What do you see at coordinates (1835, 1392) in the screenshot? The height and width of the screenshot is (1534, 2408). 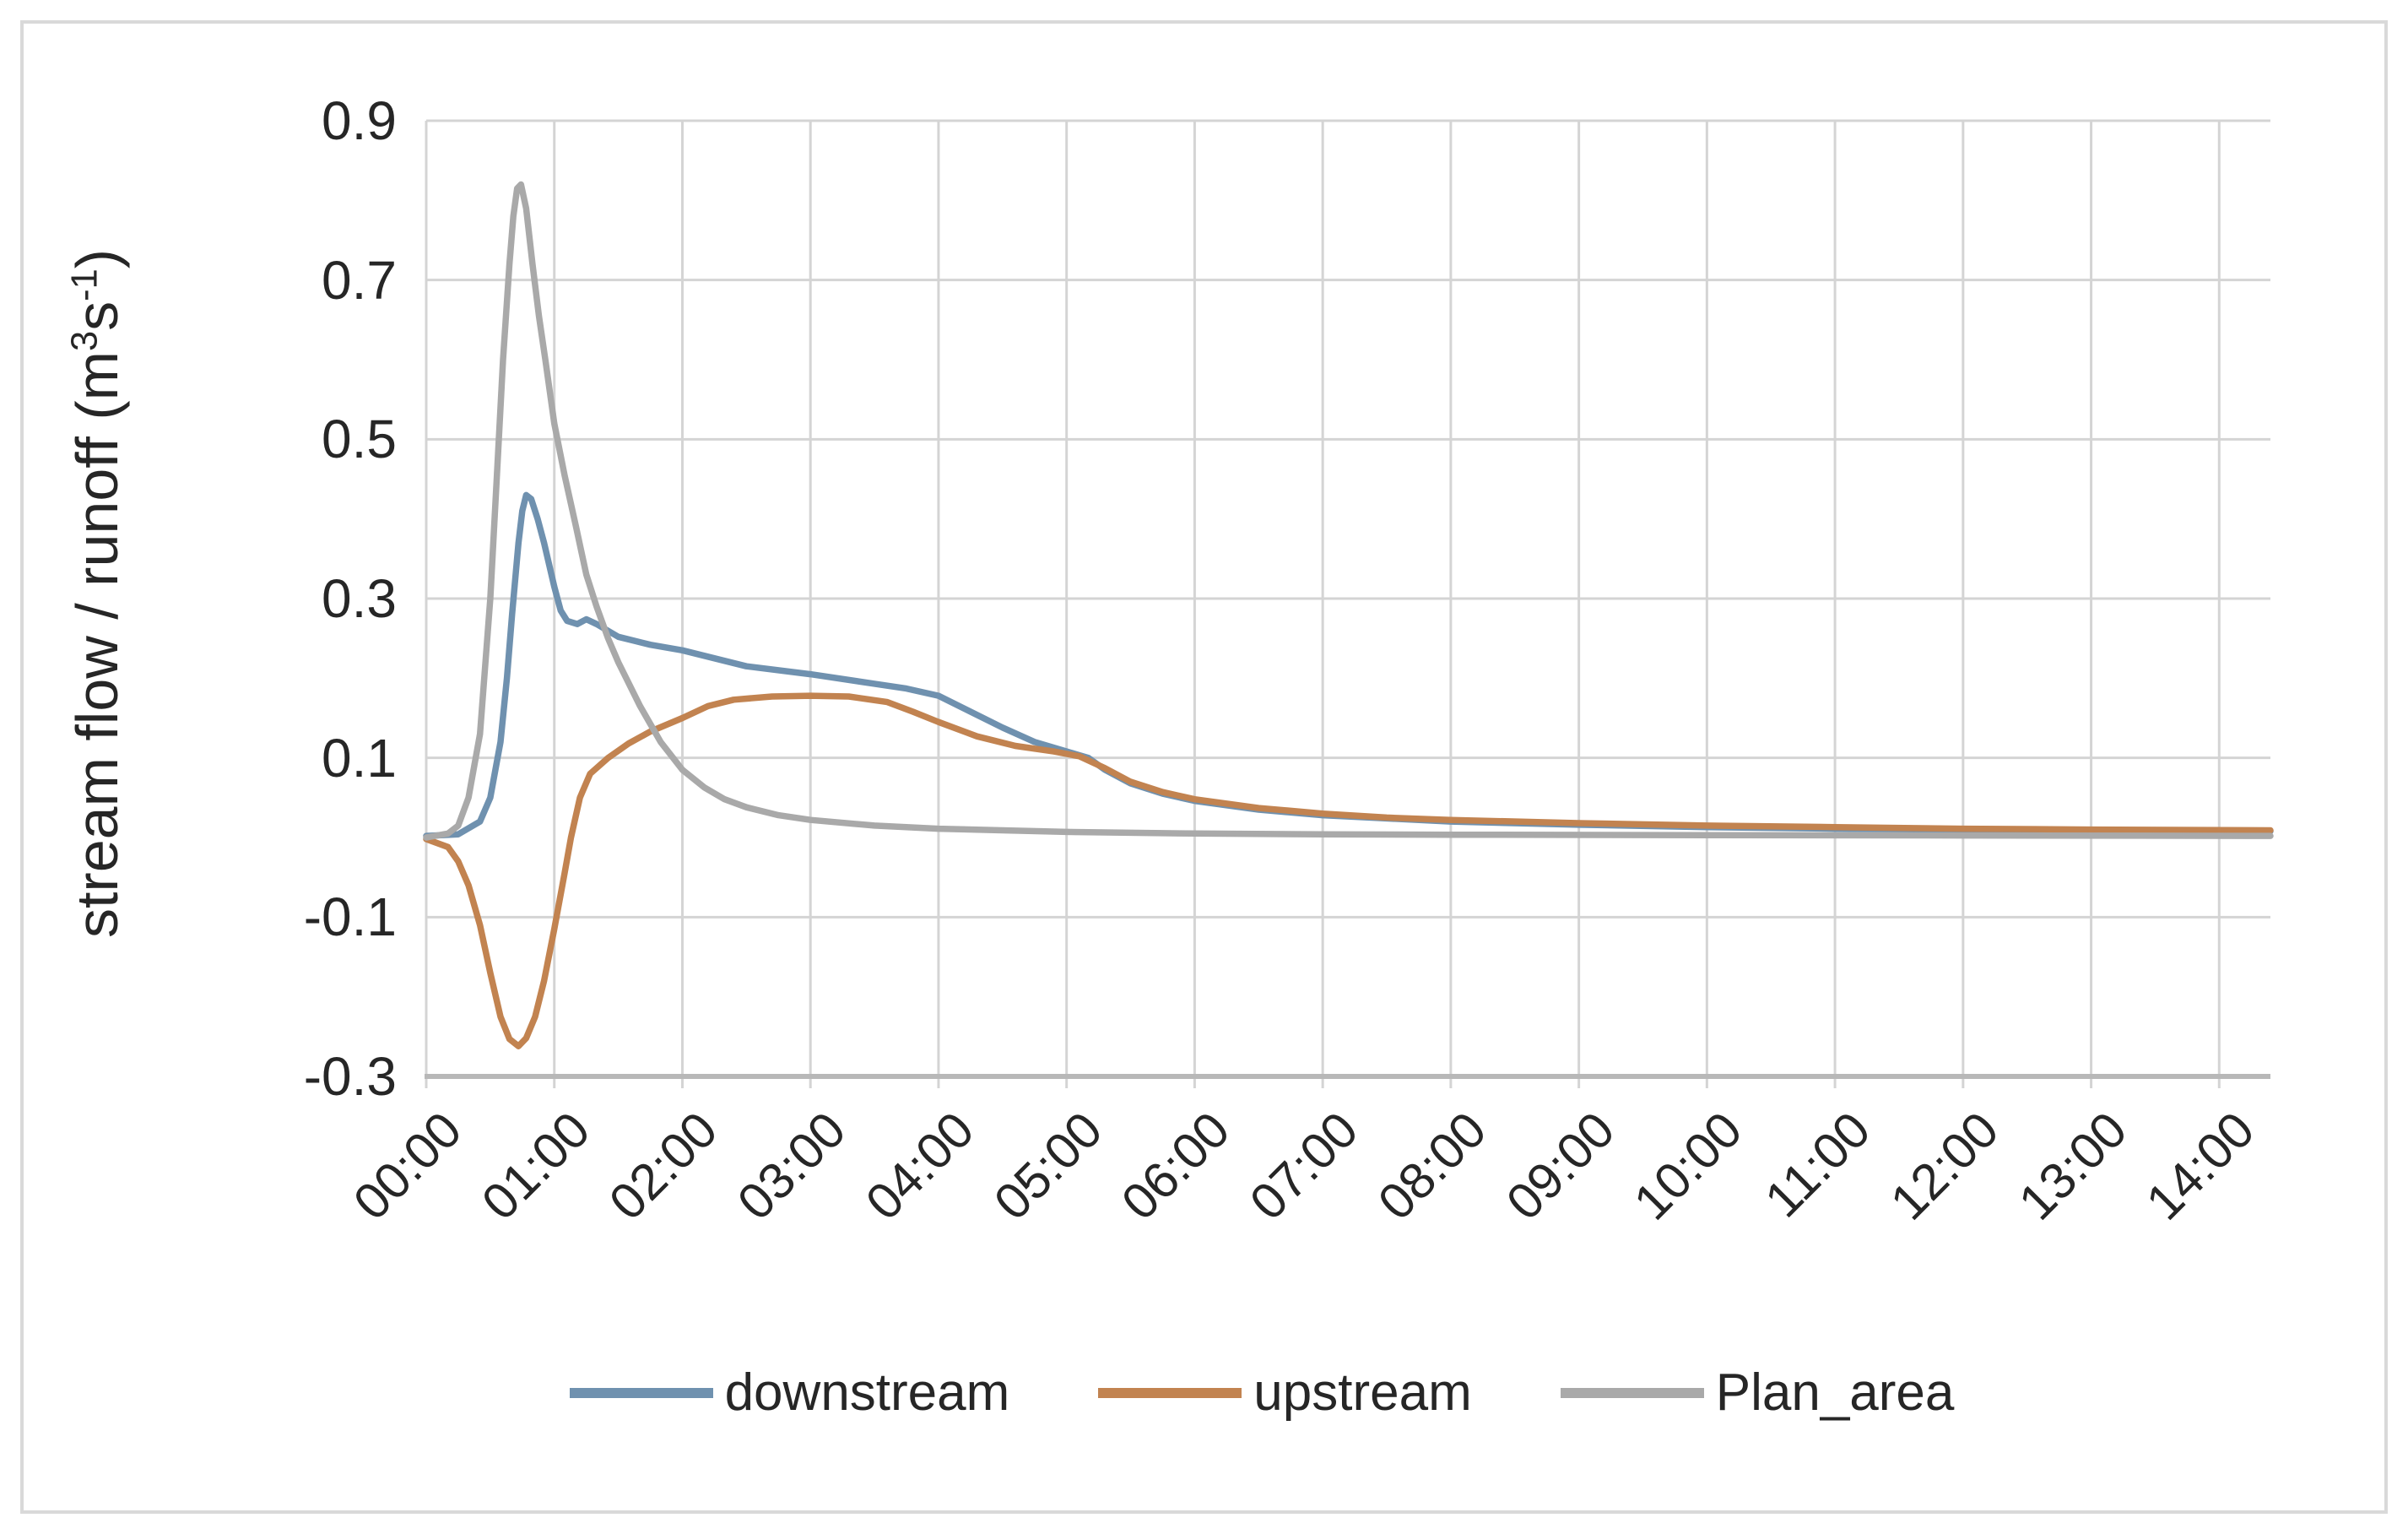 I see `legend-label-plan-area: Plan_area` at bounding box center [1835, 1392].